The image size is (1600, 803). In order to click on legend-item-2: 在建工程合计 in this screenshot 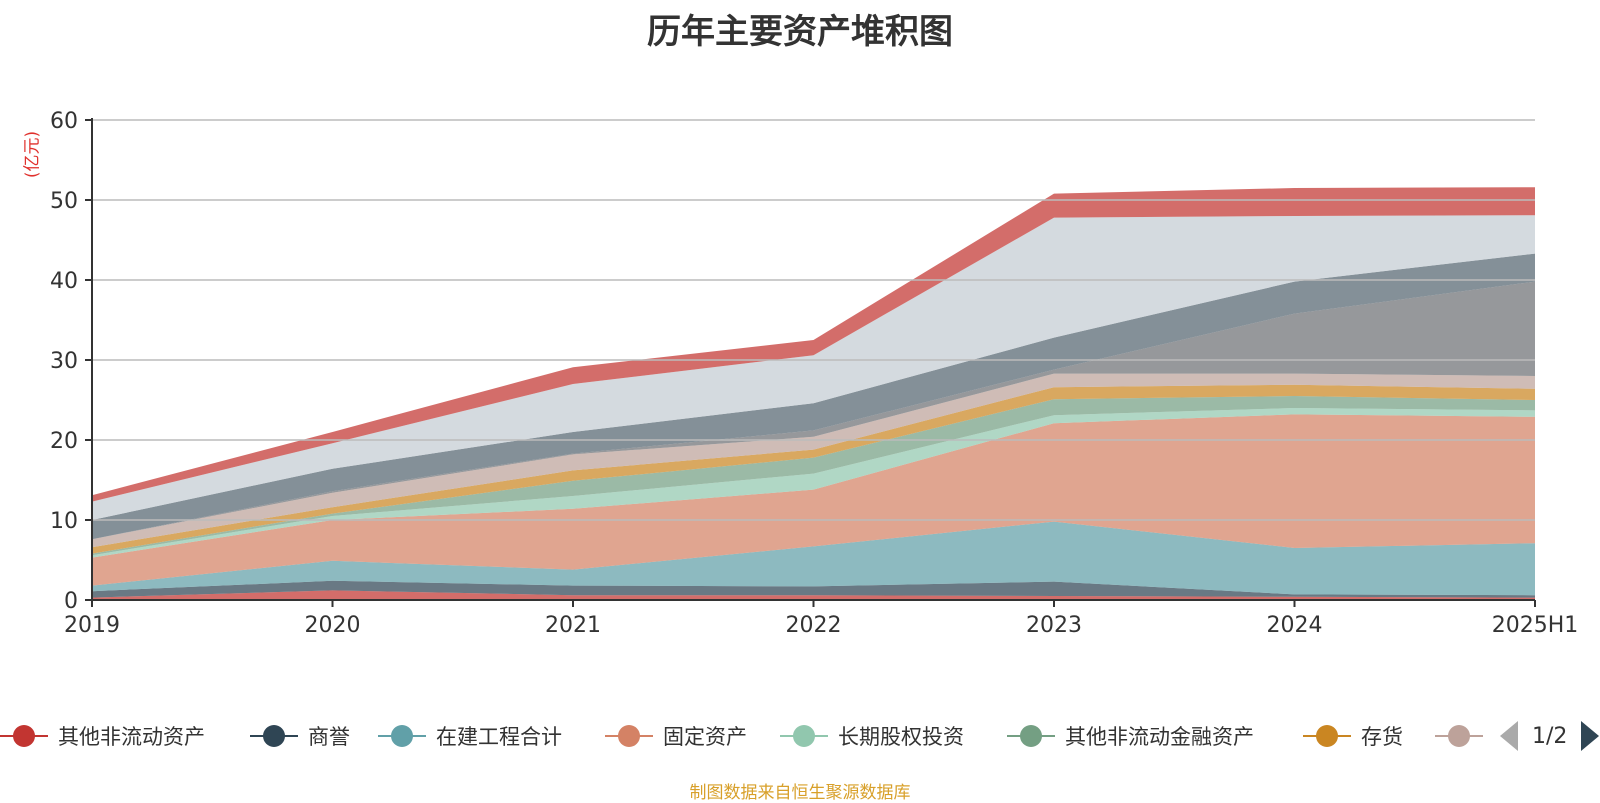, I will do `click(470, 736)`.